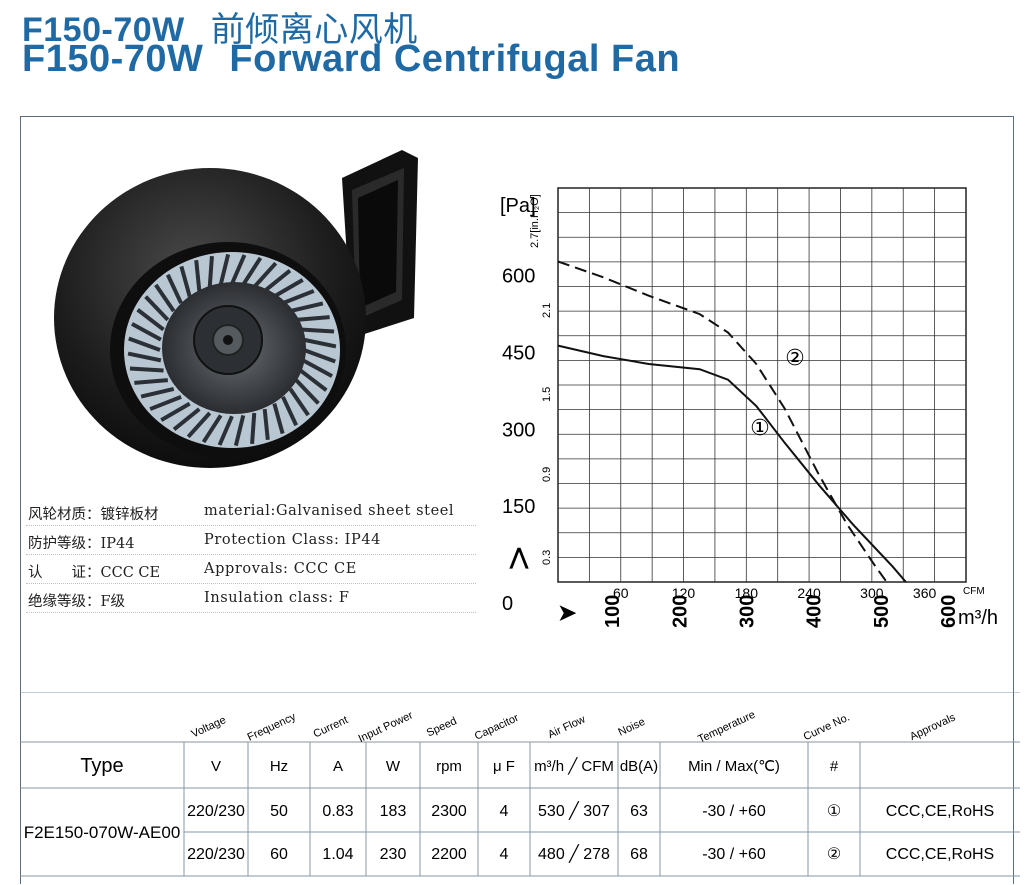 Image resolution: width=1026 pixels, height=885 pixels. What do you see at coordinates (251, 540) in the screenshot?
I see `spec-protection: 防护等级：IP44 Protection Class: IP44` at bounding box center [251, 540].